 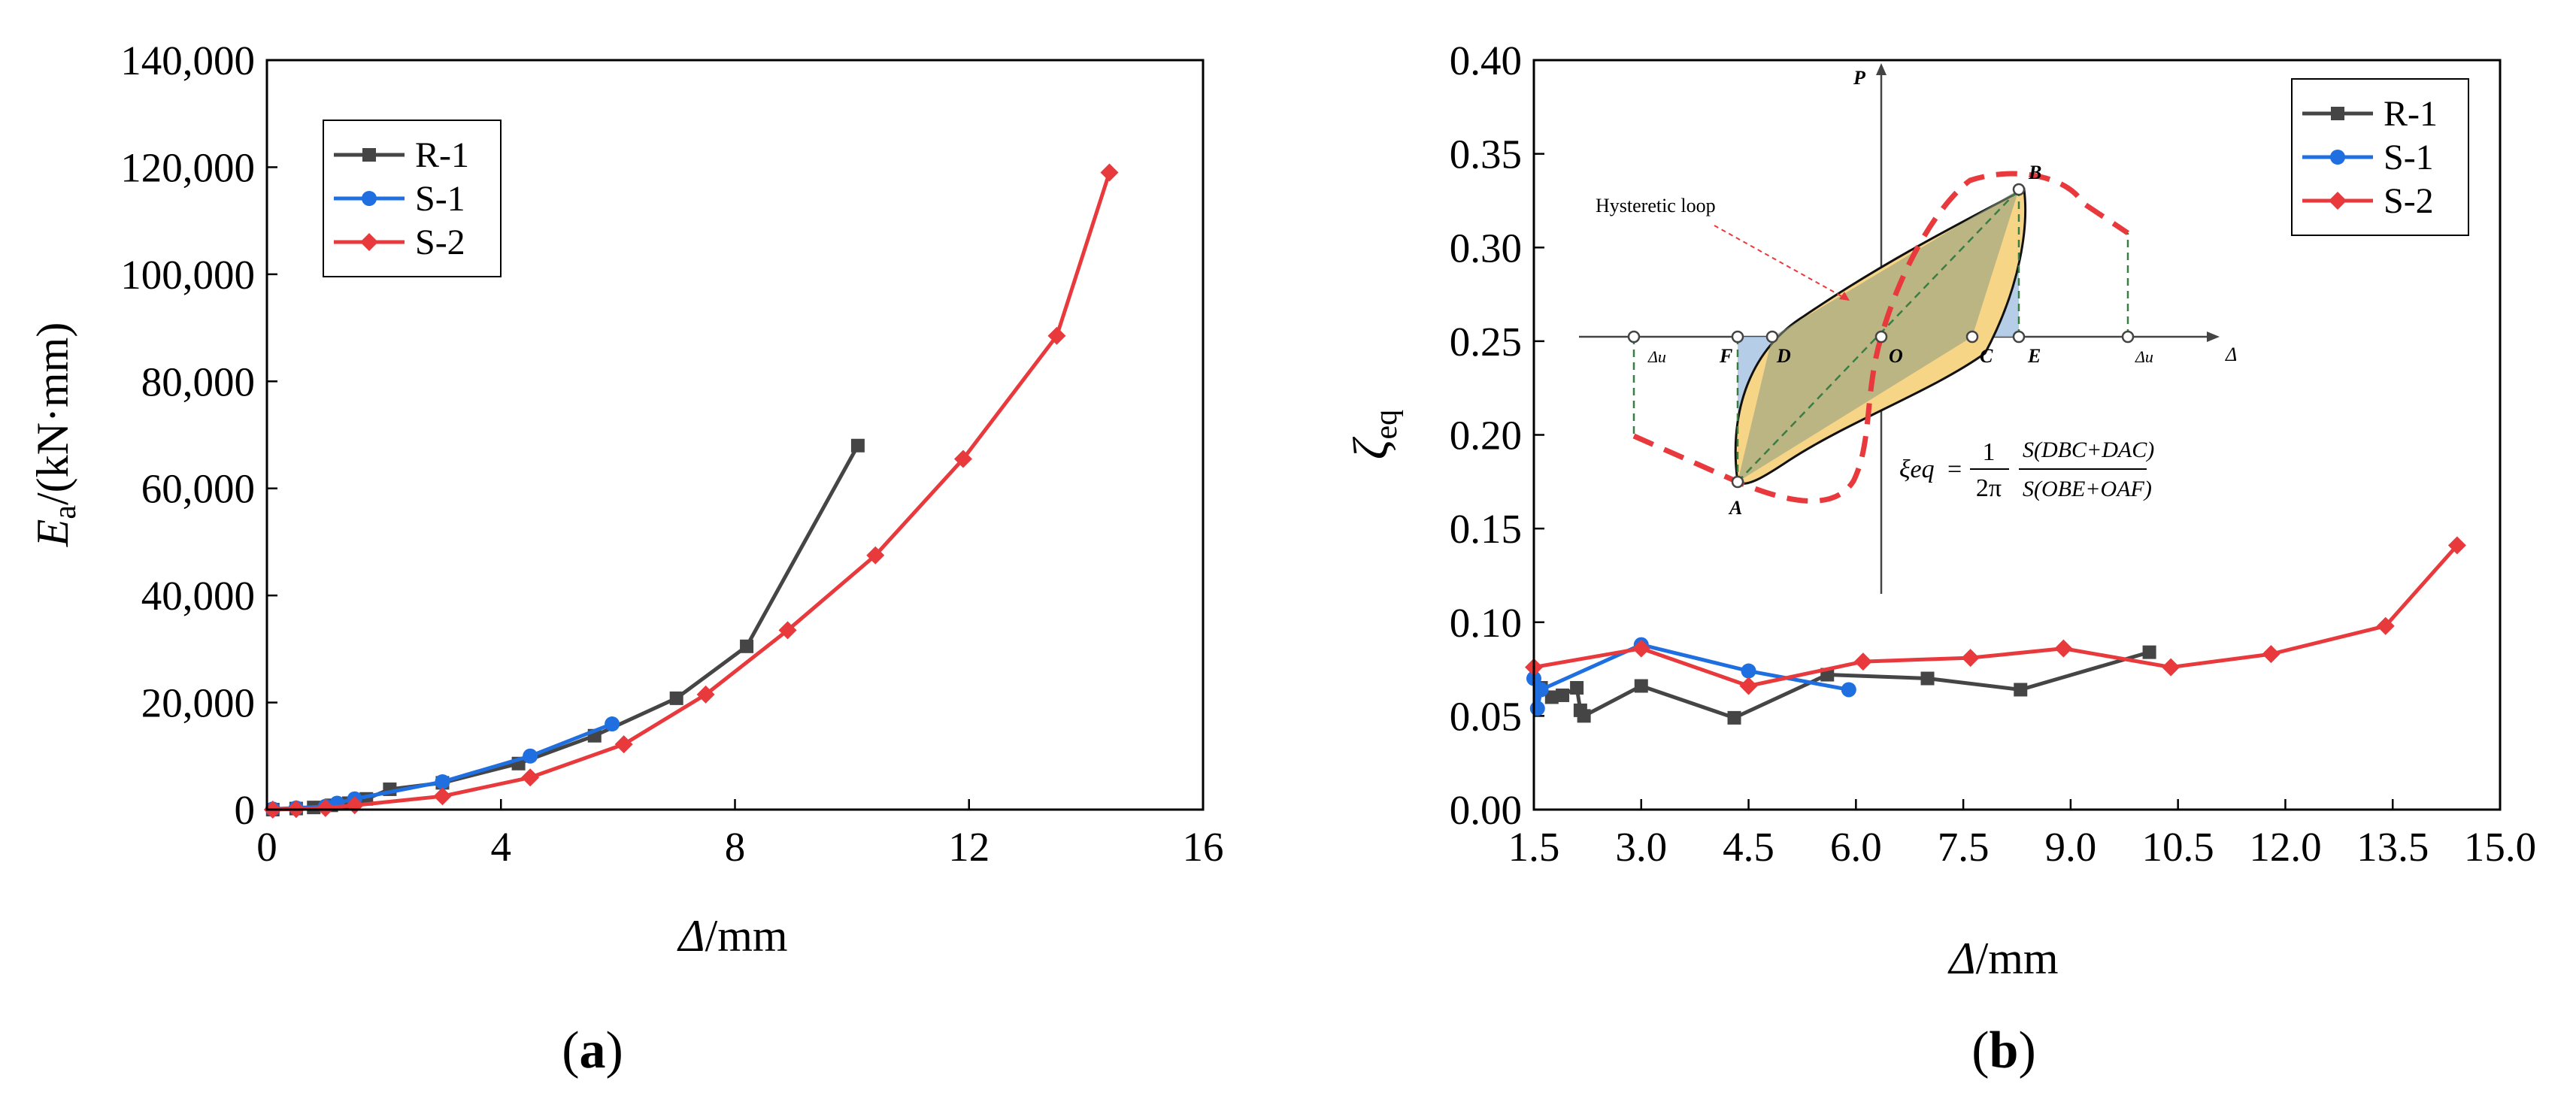 I want to click on panel-b-y-tick-label: 0.15, so click(x=1486, y=529).